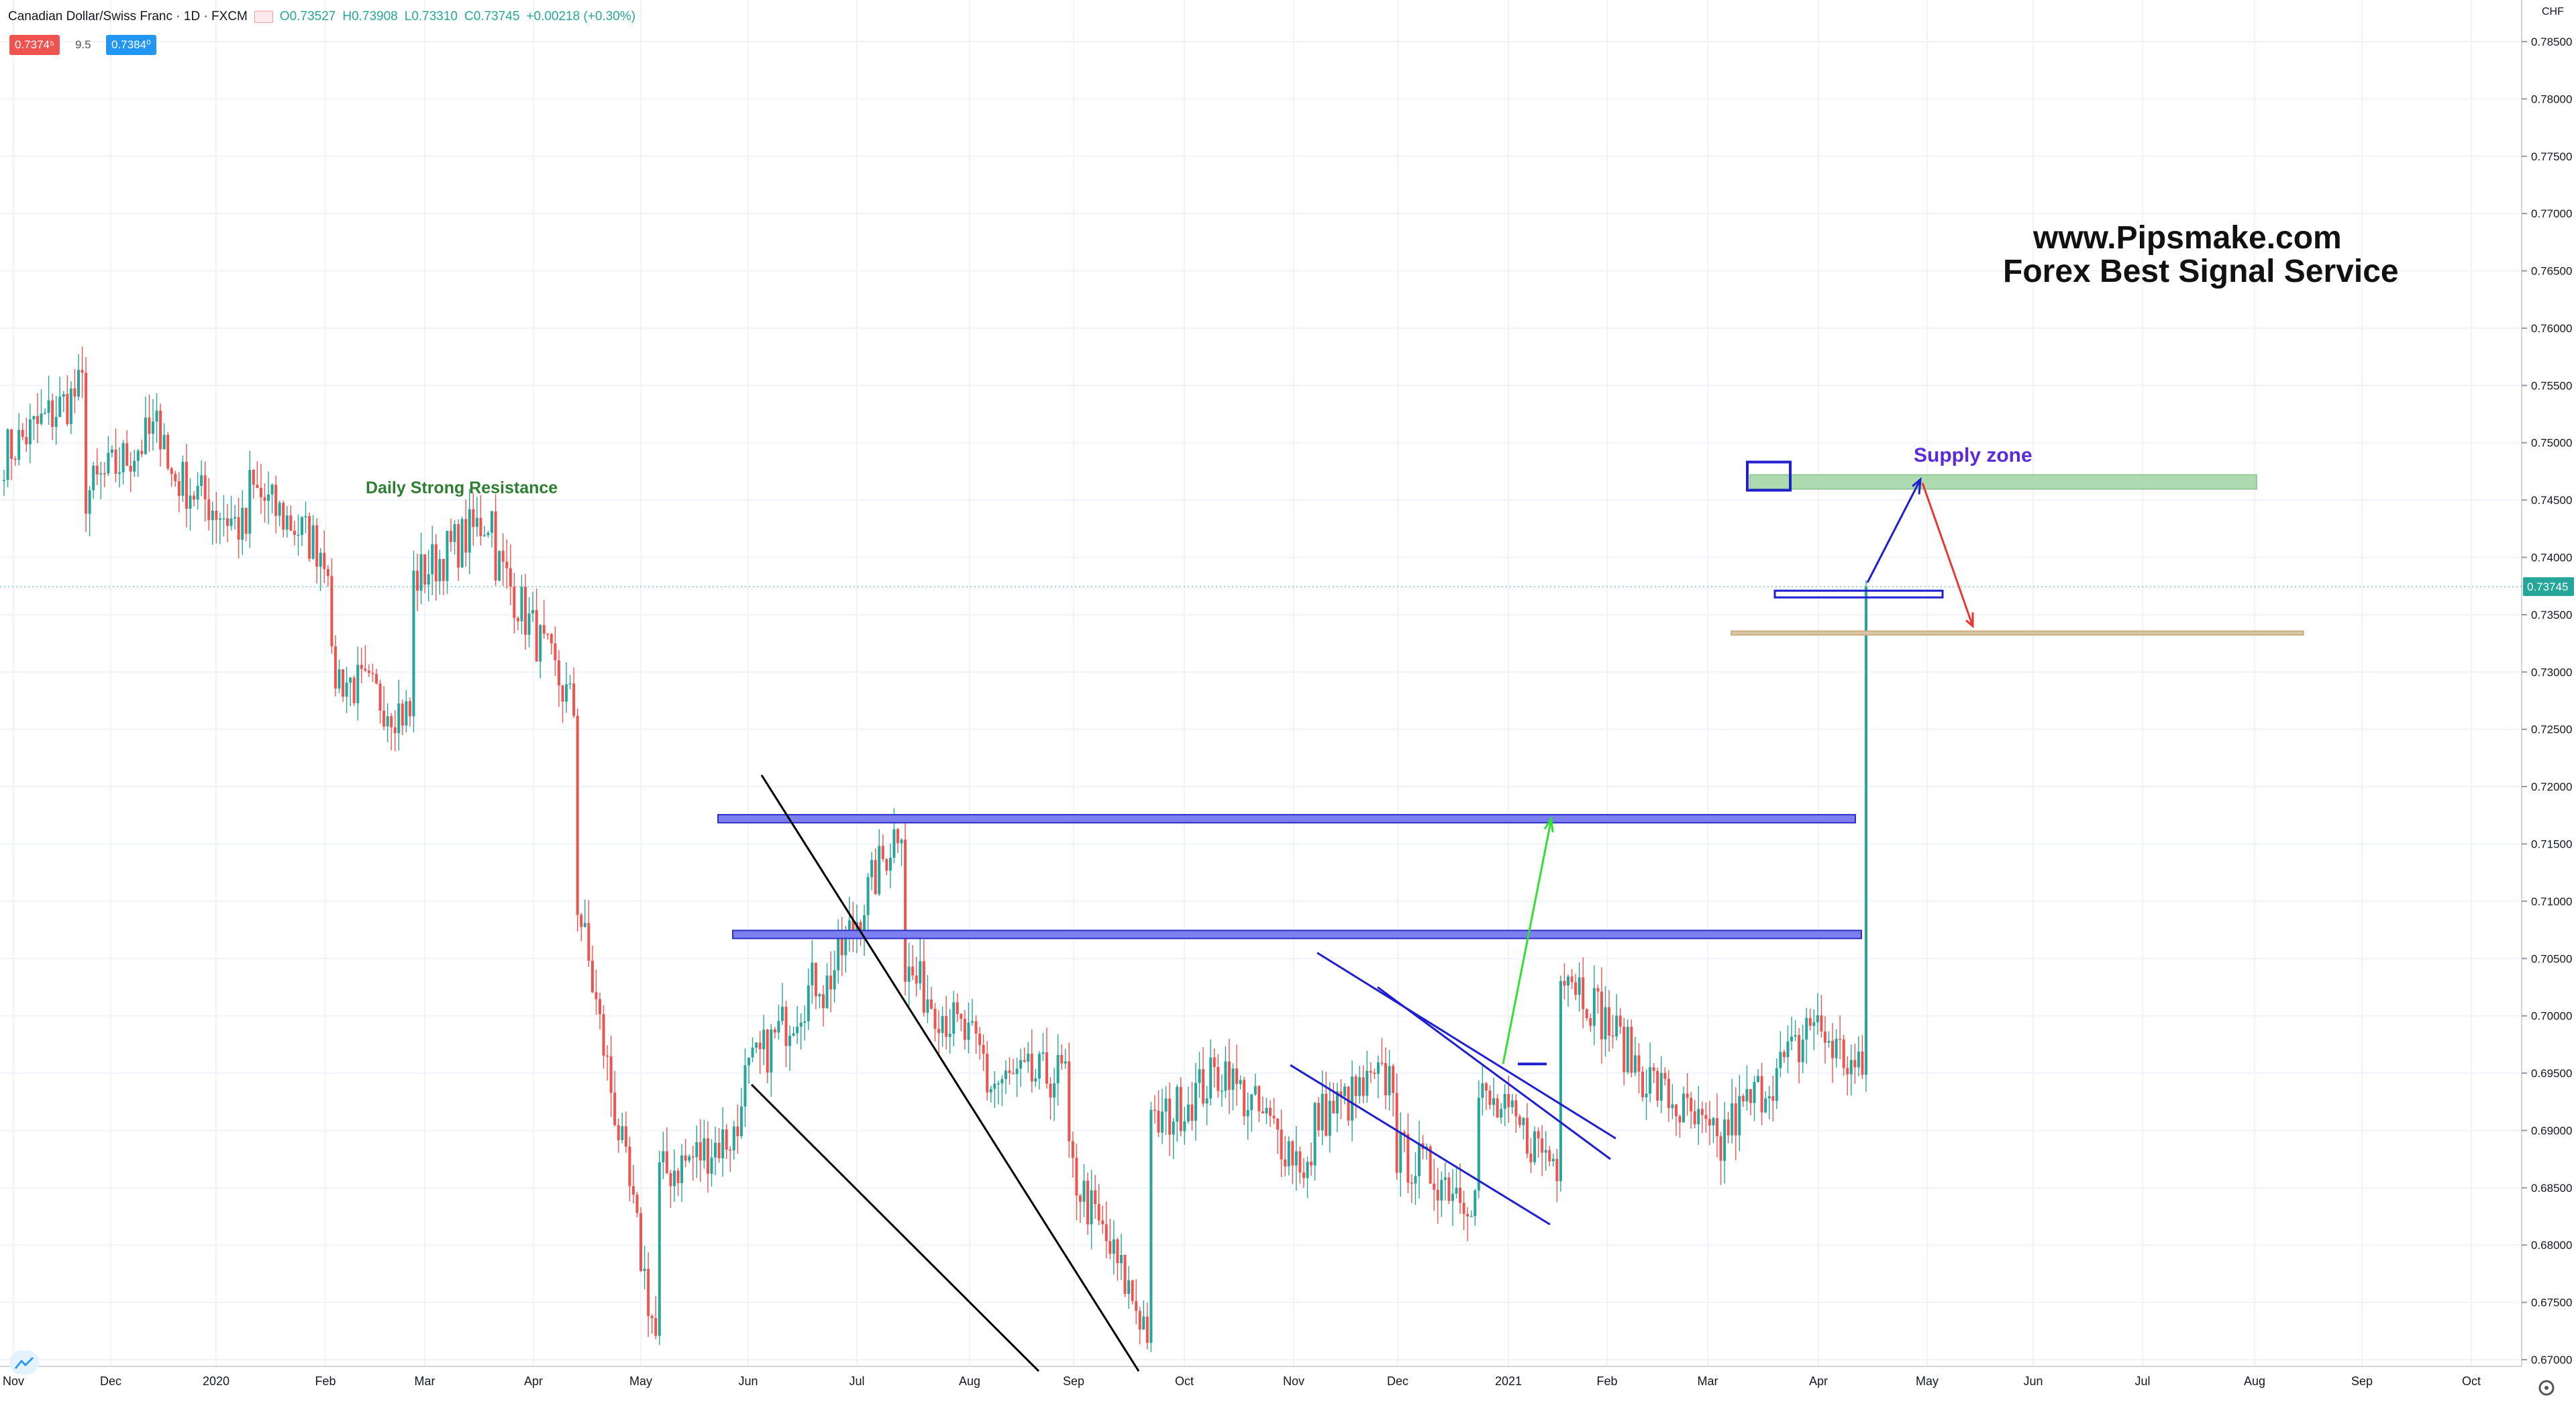 This screenshot has width=2576, height=1408. What do you see at coordinates (2201, 271) in the screenshot?
I see `watermark-line-2: Forex Best Signal Service` at bounding box center [2201, 271].